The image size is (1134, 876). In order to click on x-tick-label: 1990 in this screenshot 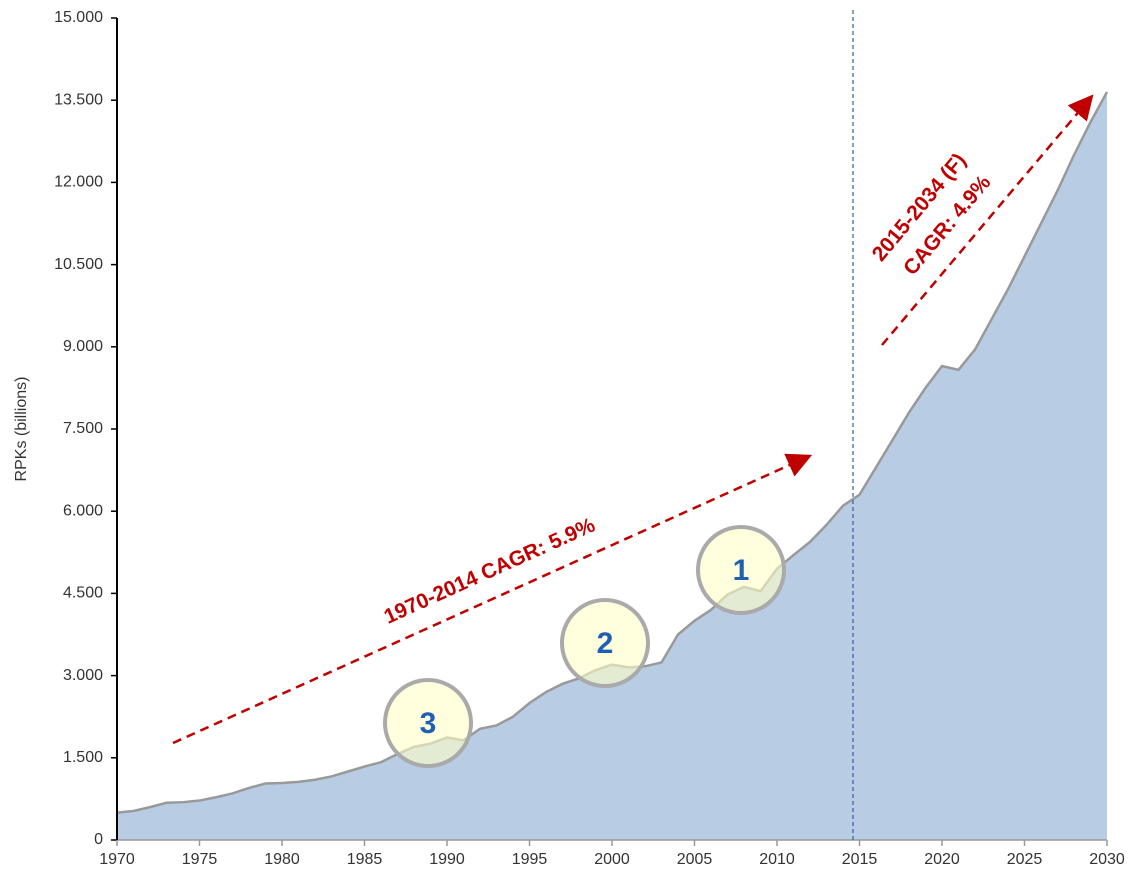, I will do `click(447, 859)`.